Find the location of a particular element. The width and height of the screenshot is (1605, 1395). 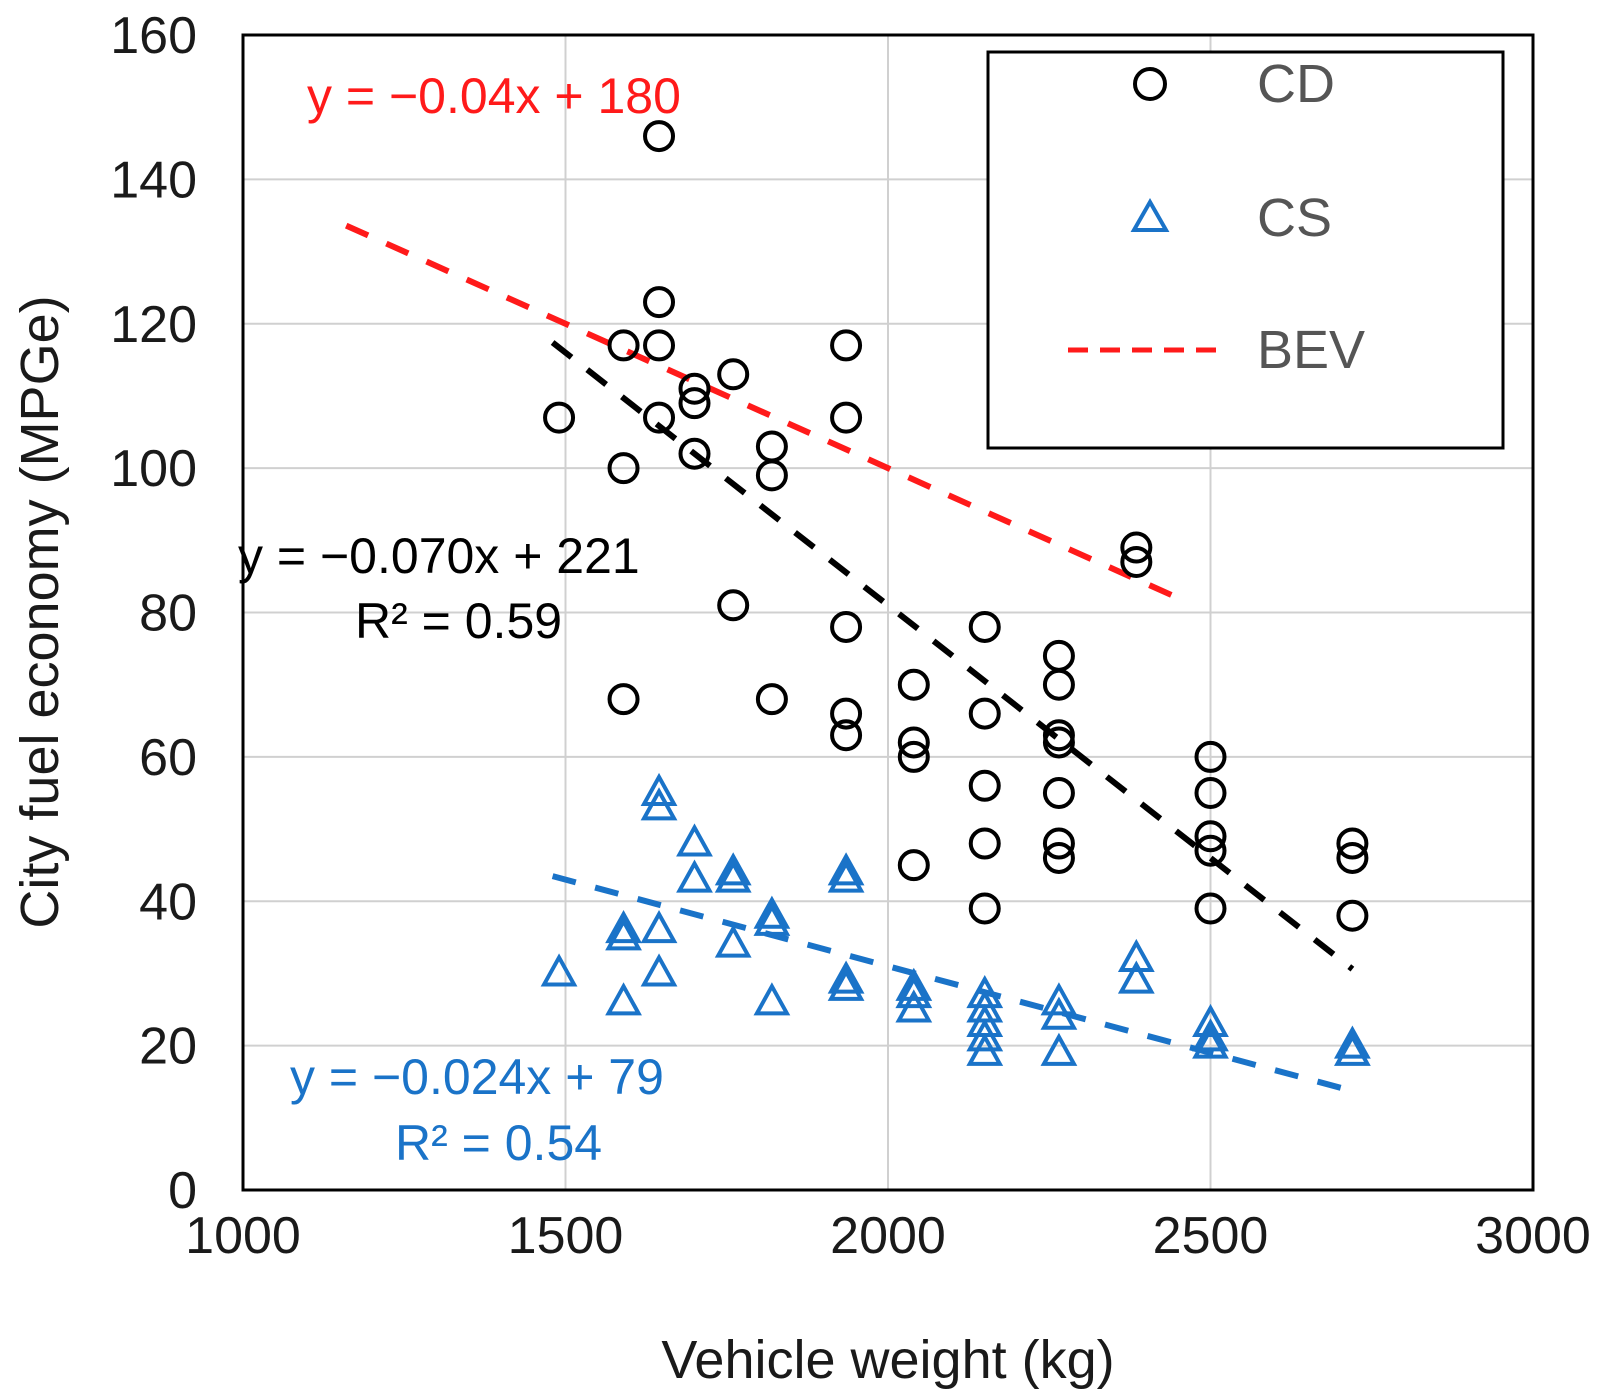

y-tick-label: 40 is located at coordinates (168, 902).